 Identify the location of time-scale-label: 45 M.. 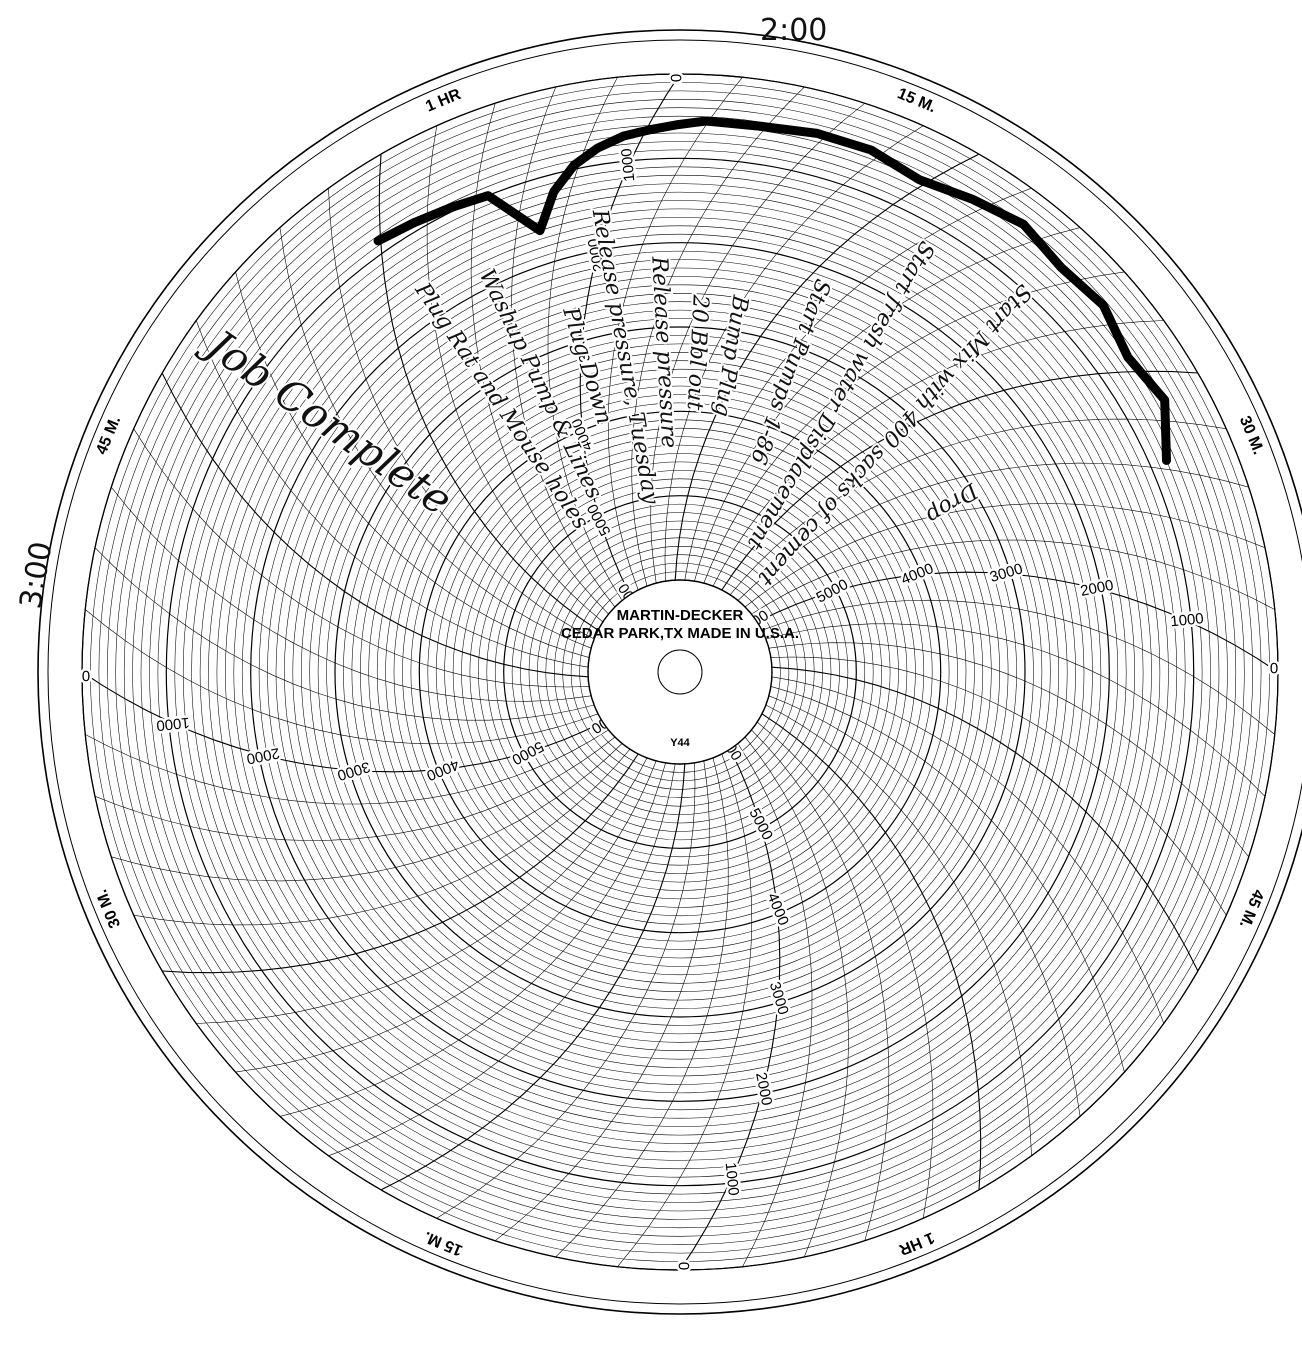
(1251, 908).